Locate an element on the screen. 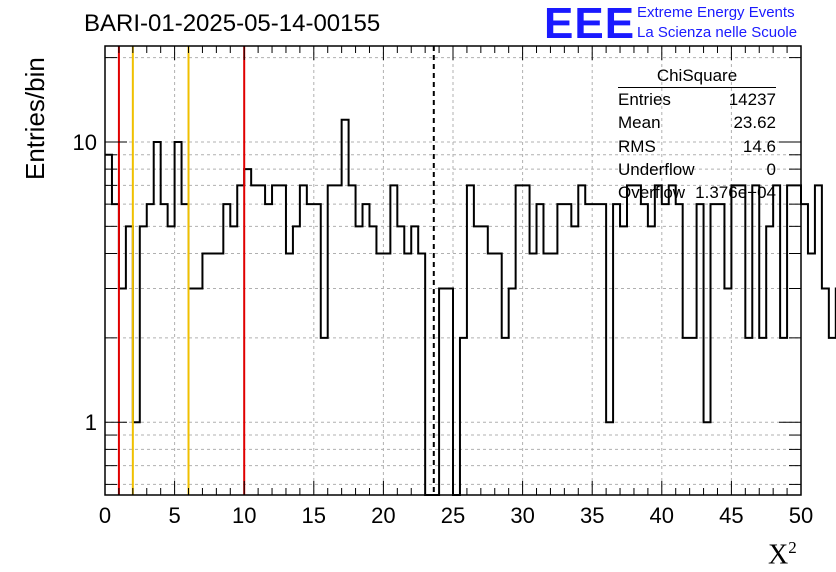 This screenshot has height=572, width=836. x-tick-label: 50 is located at coordinates (801, 515).